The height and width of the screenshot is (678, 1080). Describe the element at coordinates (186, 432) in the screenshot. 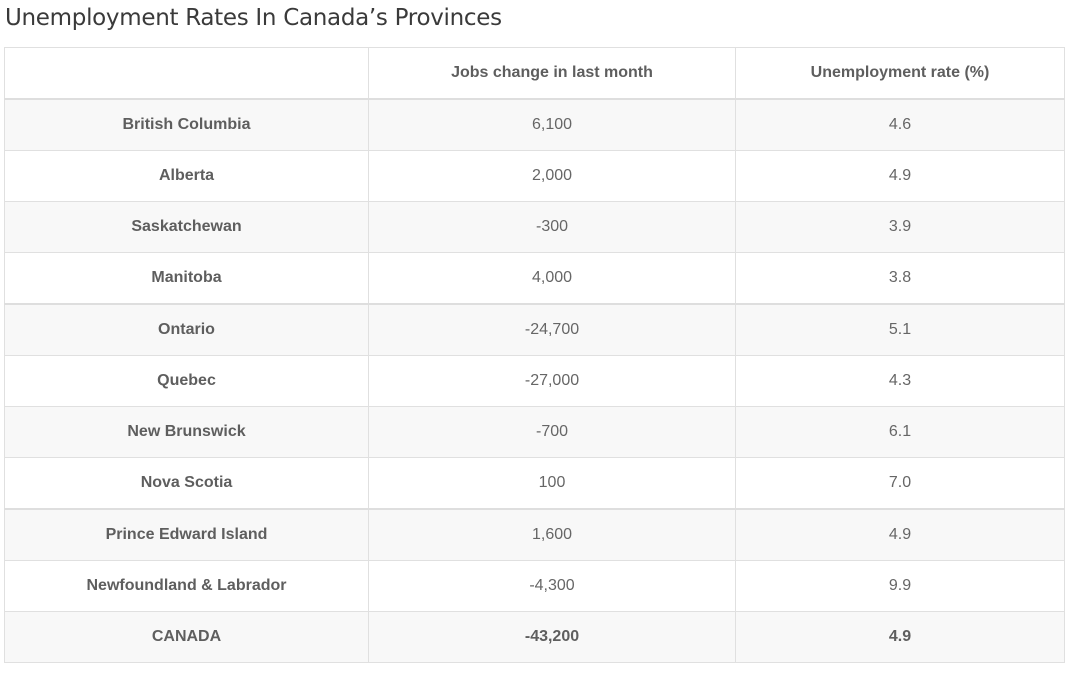

I see `province-cell: New Brunswick` at that location.